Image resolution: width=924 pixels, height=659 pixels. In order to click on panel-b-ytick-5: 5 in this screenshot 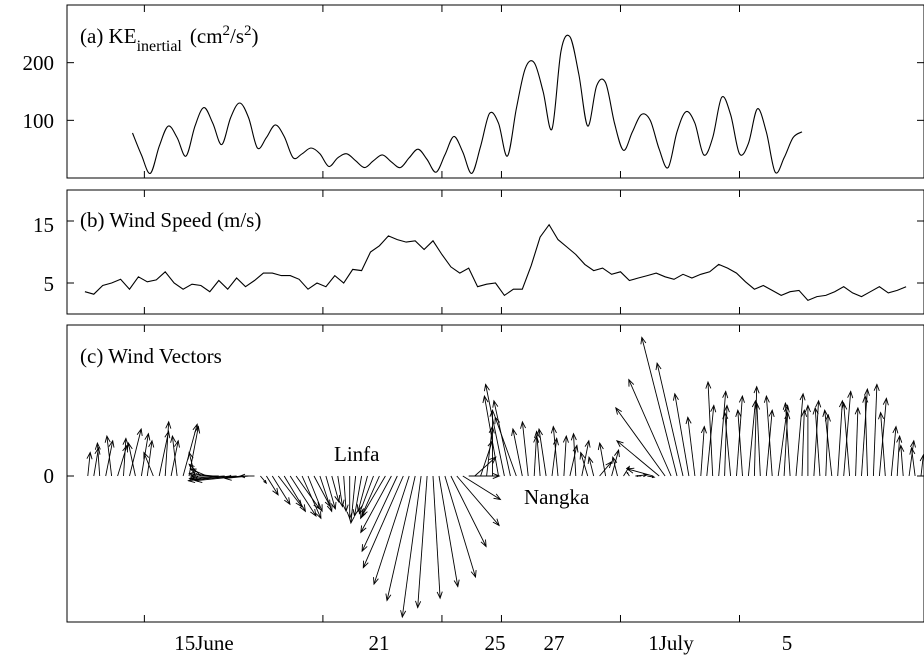, I will do `click(49, 284)`.